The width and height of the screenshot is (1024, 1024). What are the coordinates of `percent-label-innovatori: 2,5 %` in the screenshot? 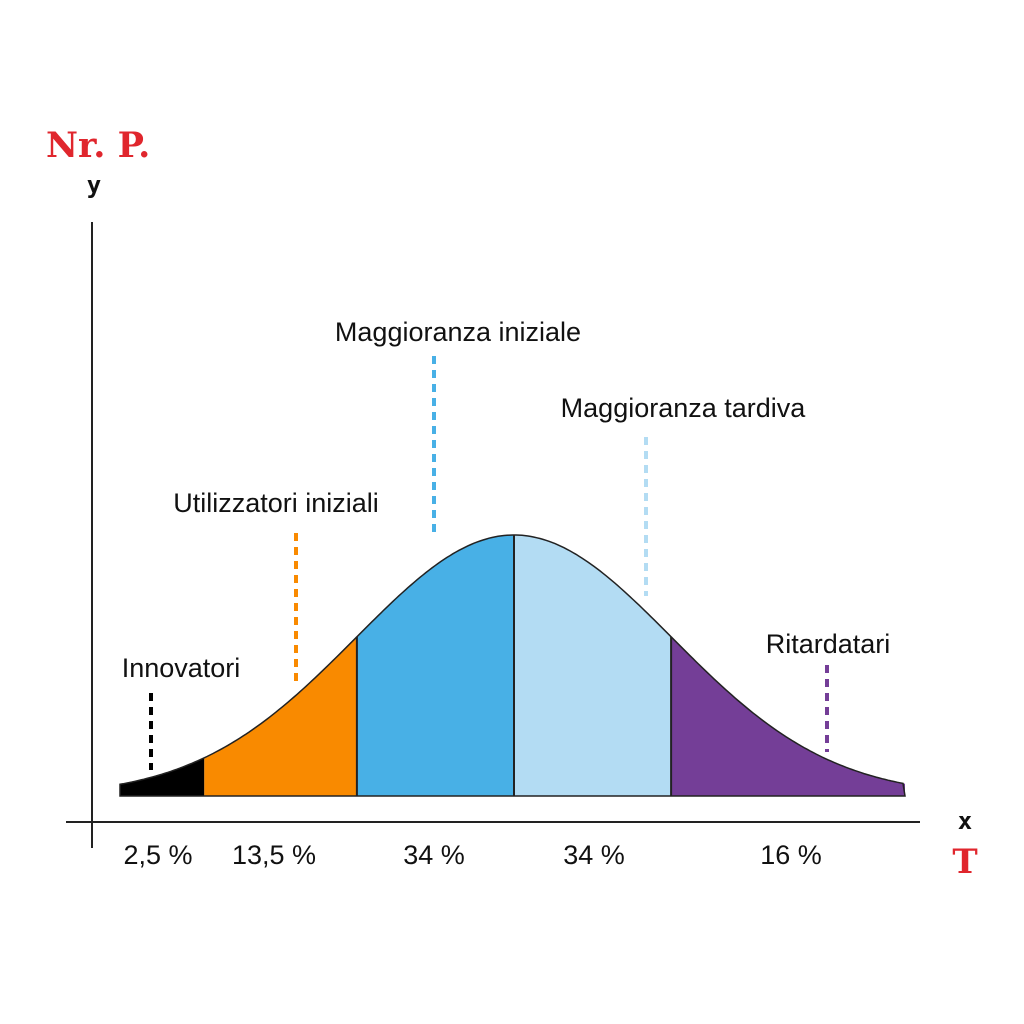 It's located at (157, 855).